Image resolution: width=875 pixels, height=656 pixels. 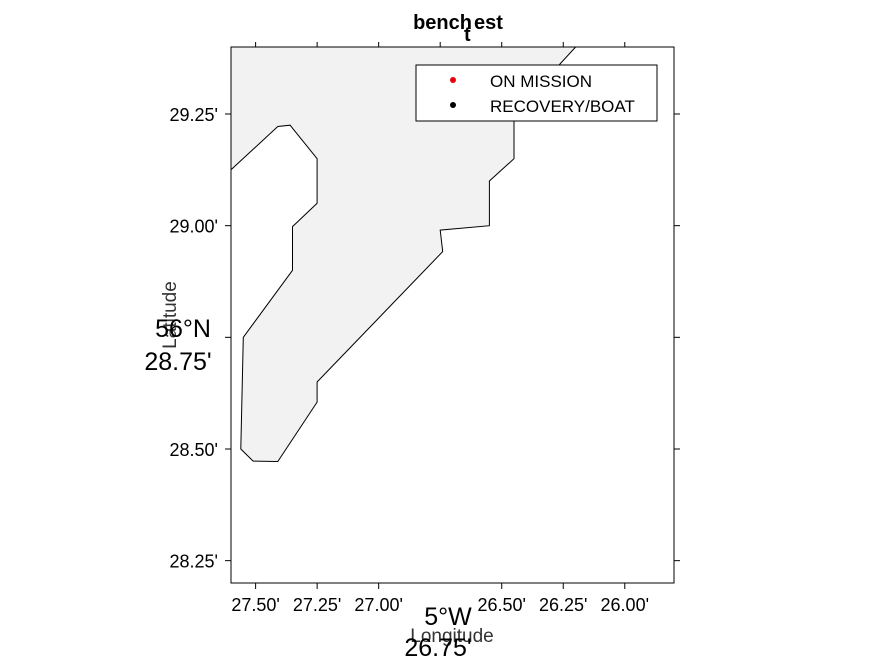 What do you see at coordinates (442, 23) in the screenshot?
I see `chart-title-main: bench` at bounding box center [442, 23].